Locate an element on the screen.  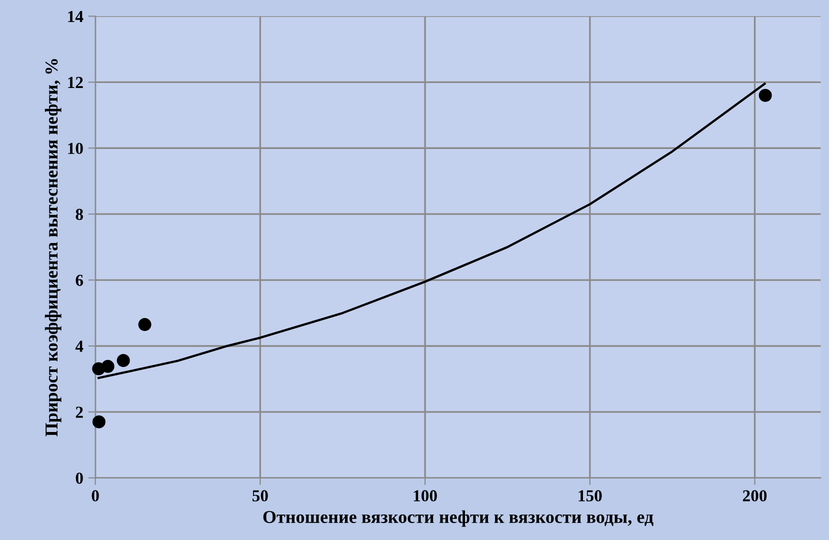
x-axis-title: Отношение вязкости нефти к вязкости воды, ед is located at coordinates (458, 518).